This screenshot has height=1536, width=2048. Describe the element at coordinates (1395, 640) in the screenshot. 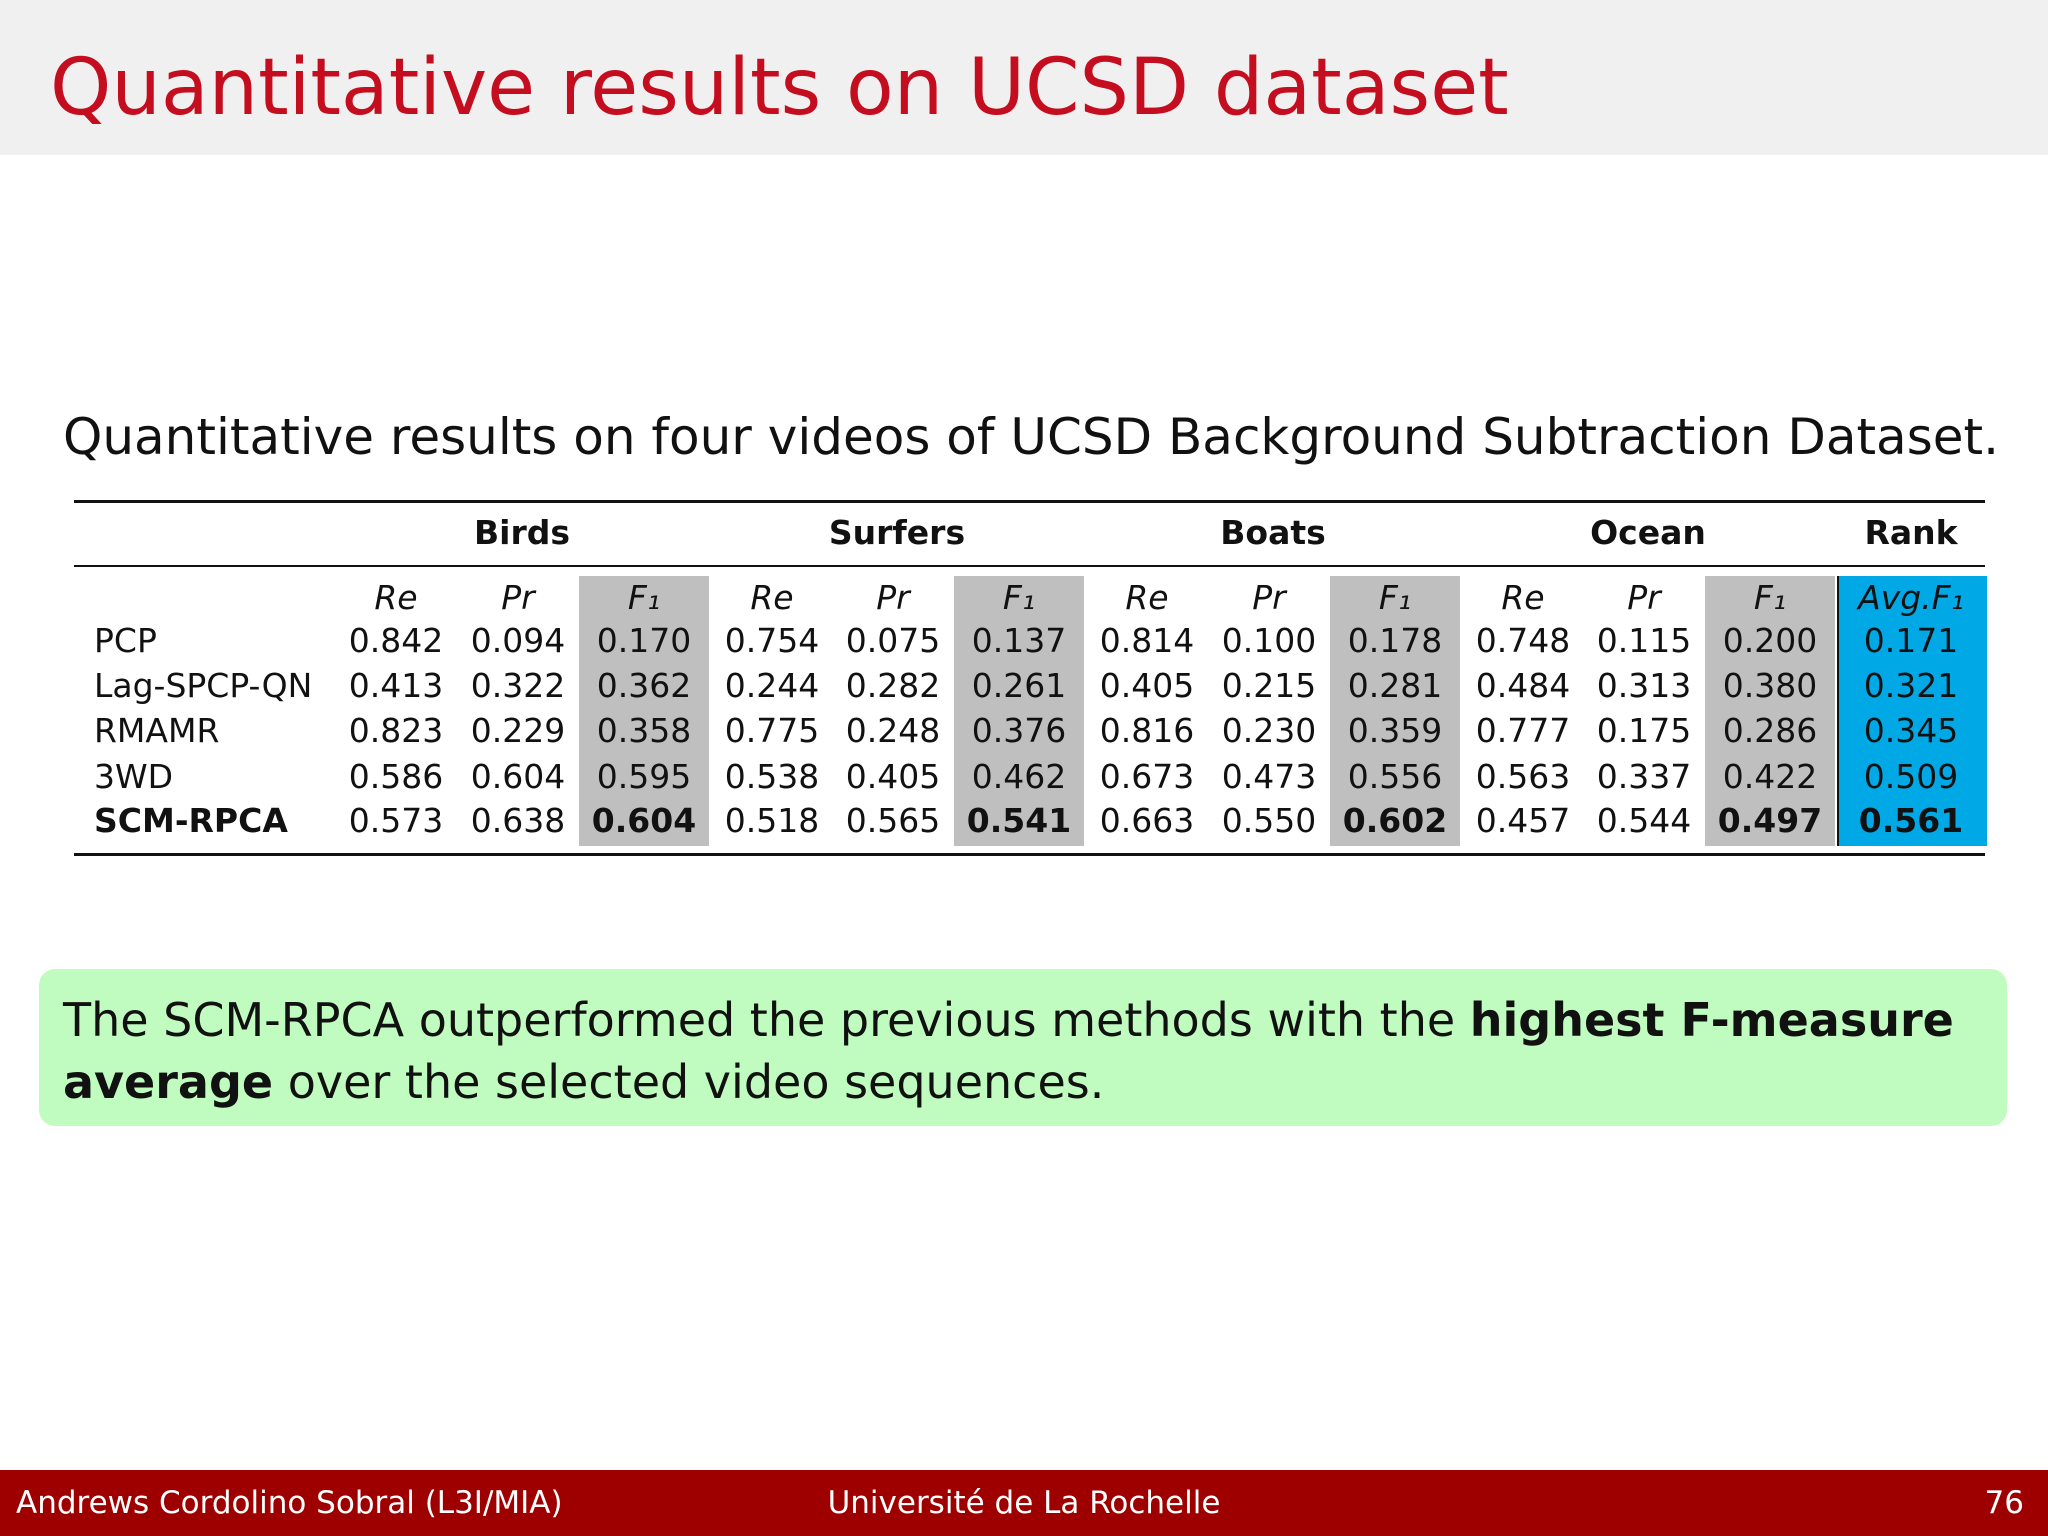

I see `table-cell: 0.178` at that location.